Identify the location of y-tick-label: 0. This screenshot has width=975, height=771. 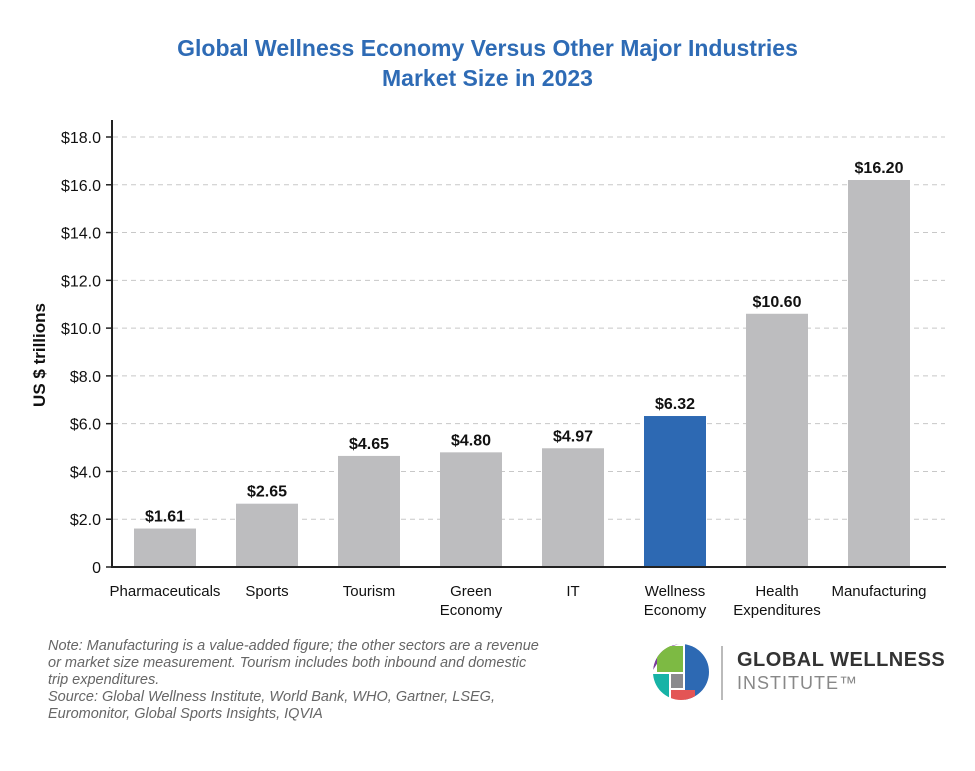
(96, 568).